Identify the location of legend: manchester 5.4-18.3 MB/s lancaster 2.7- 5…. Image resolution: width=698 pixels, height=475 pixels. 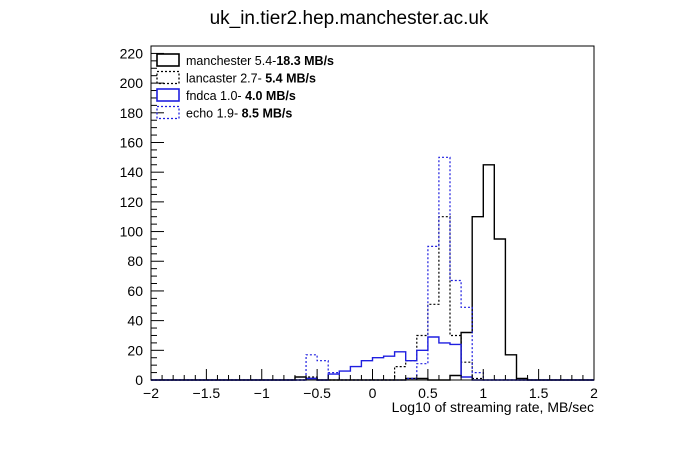
(245, 87).